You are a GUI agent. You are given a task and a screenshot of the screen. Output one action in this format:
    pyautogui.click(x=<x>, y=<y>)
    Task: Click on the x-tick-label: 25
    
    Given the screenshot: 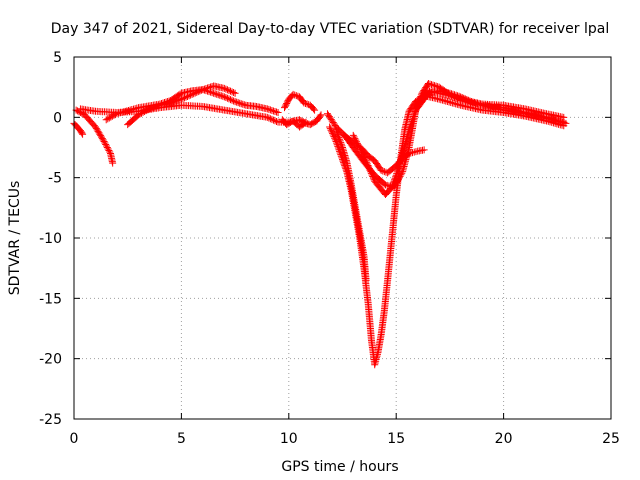 What is the action you would take?
    pyautogui.click(x=611, y=439)
    